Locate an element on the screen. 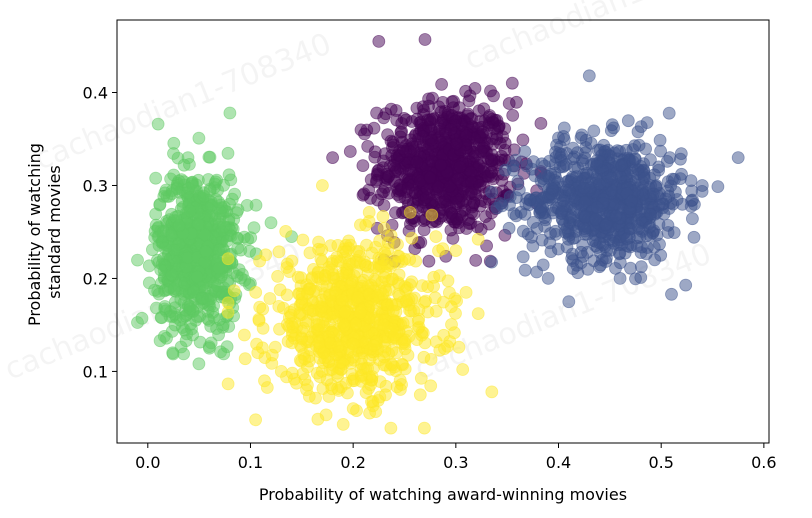 This screenshot has height=518, width=812. y-tick-label: 0.2 is located at coordinates (95, 278).